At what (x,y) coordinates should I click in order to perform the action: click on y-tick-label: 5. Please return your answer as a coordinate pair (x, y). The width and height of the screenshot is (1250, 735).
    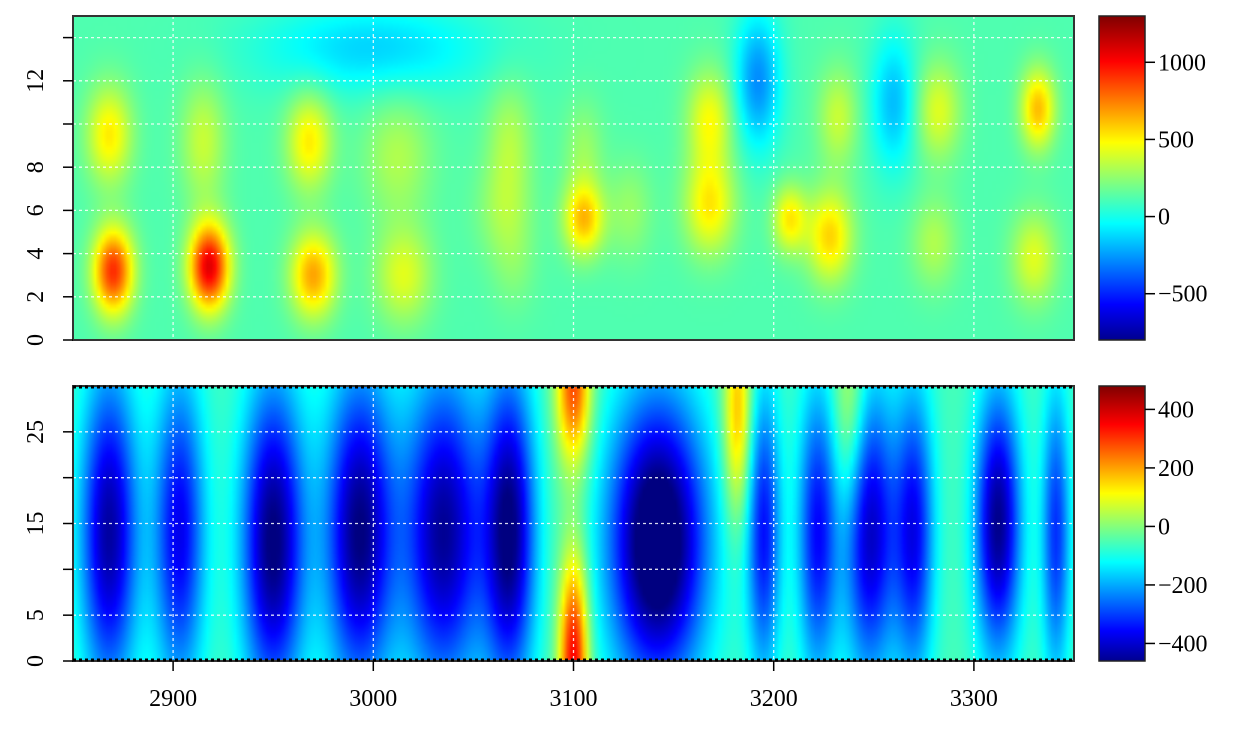
    Looking at the image, I should click on (36, 615).